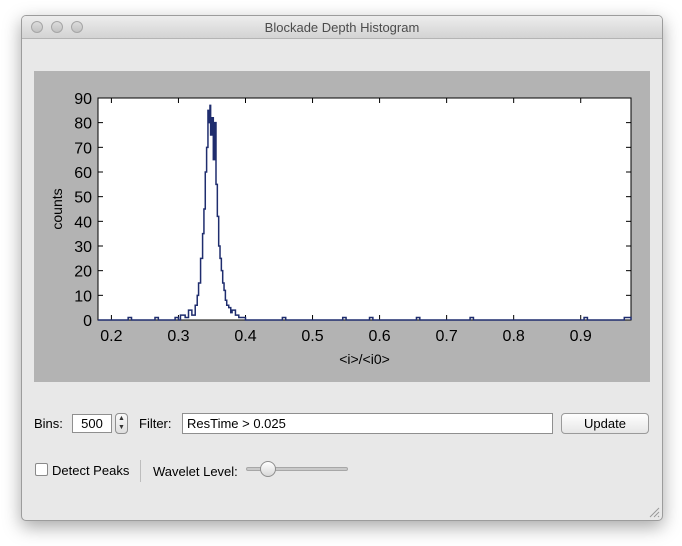 The height and width of the screenshot is (546, 682). I want to click on y-tick-label: 50, so click(83, 198).